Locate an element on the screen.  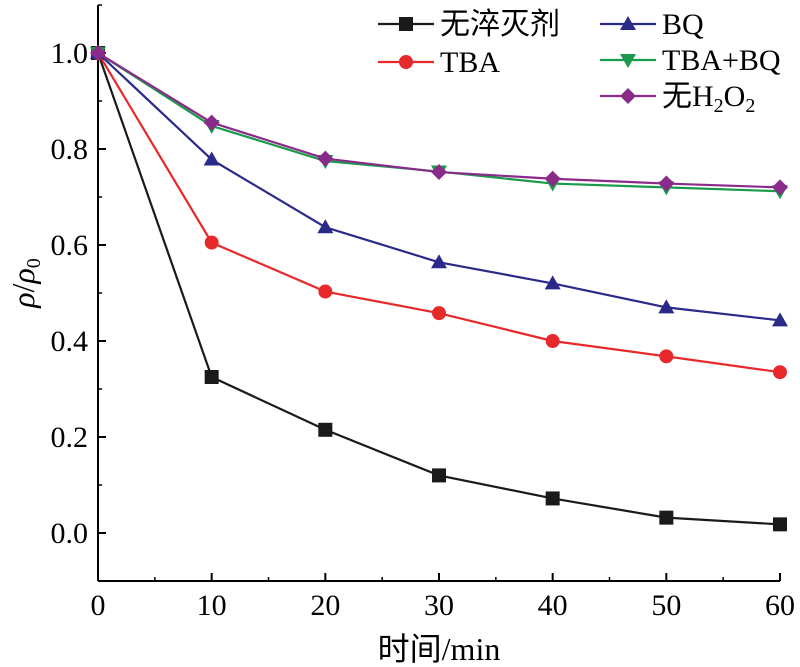
legend-label: 无淬灭剂 is located at coordinates (500, 24).